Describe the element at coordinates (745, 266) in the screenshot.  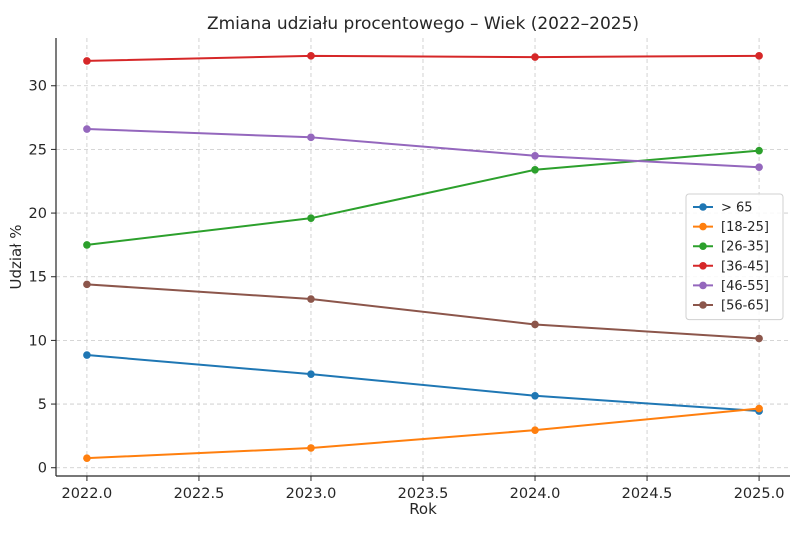
I see `legend-label: [36-45]` at that location.